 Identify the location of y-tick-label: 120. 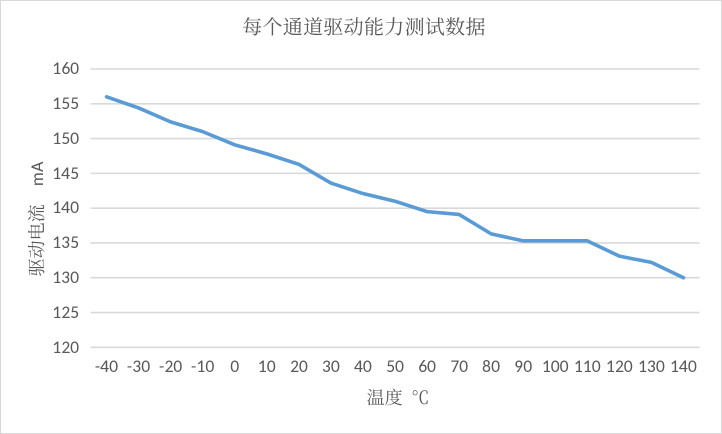
(65, 346).